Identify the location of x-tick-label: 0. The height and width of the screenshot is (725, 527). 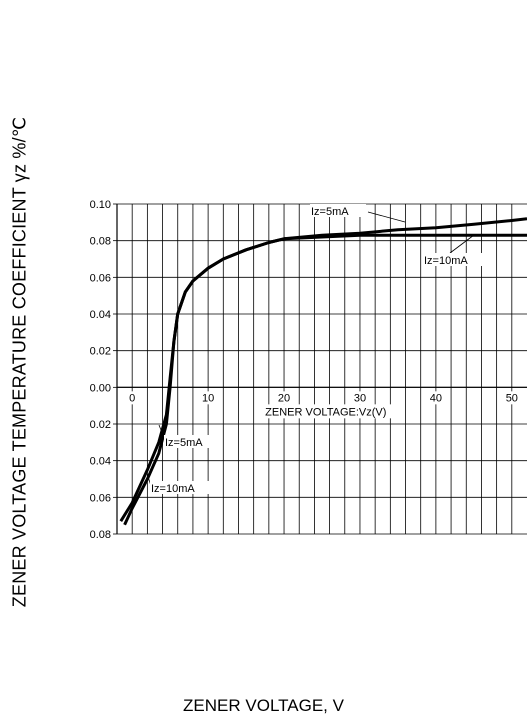
(132, 398).